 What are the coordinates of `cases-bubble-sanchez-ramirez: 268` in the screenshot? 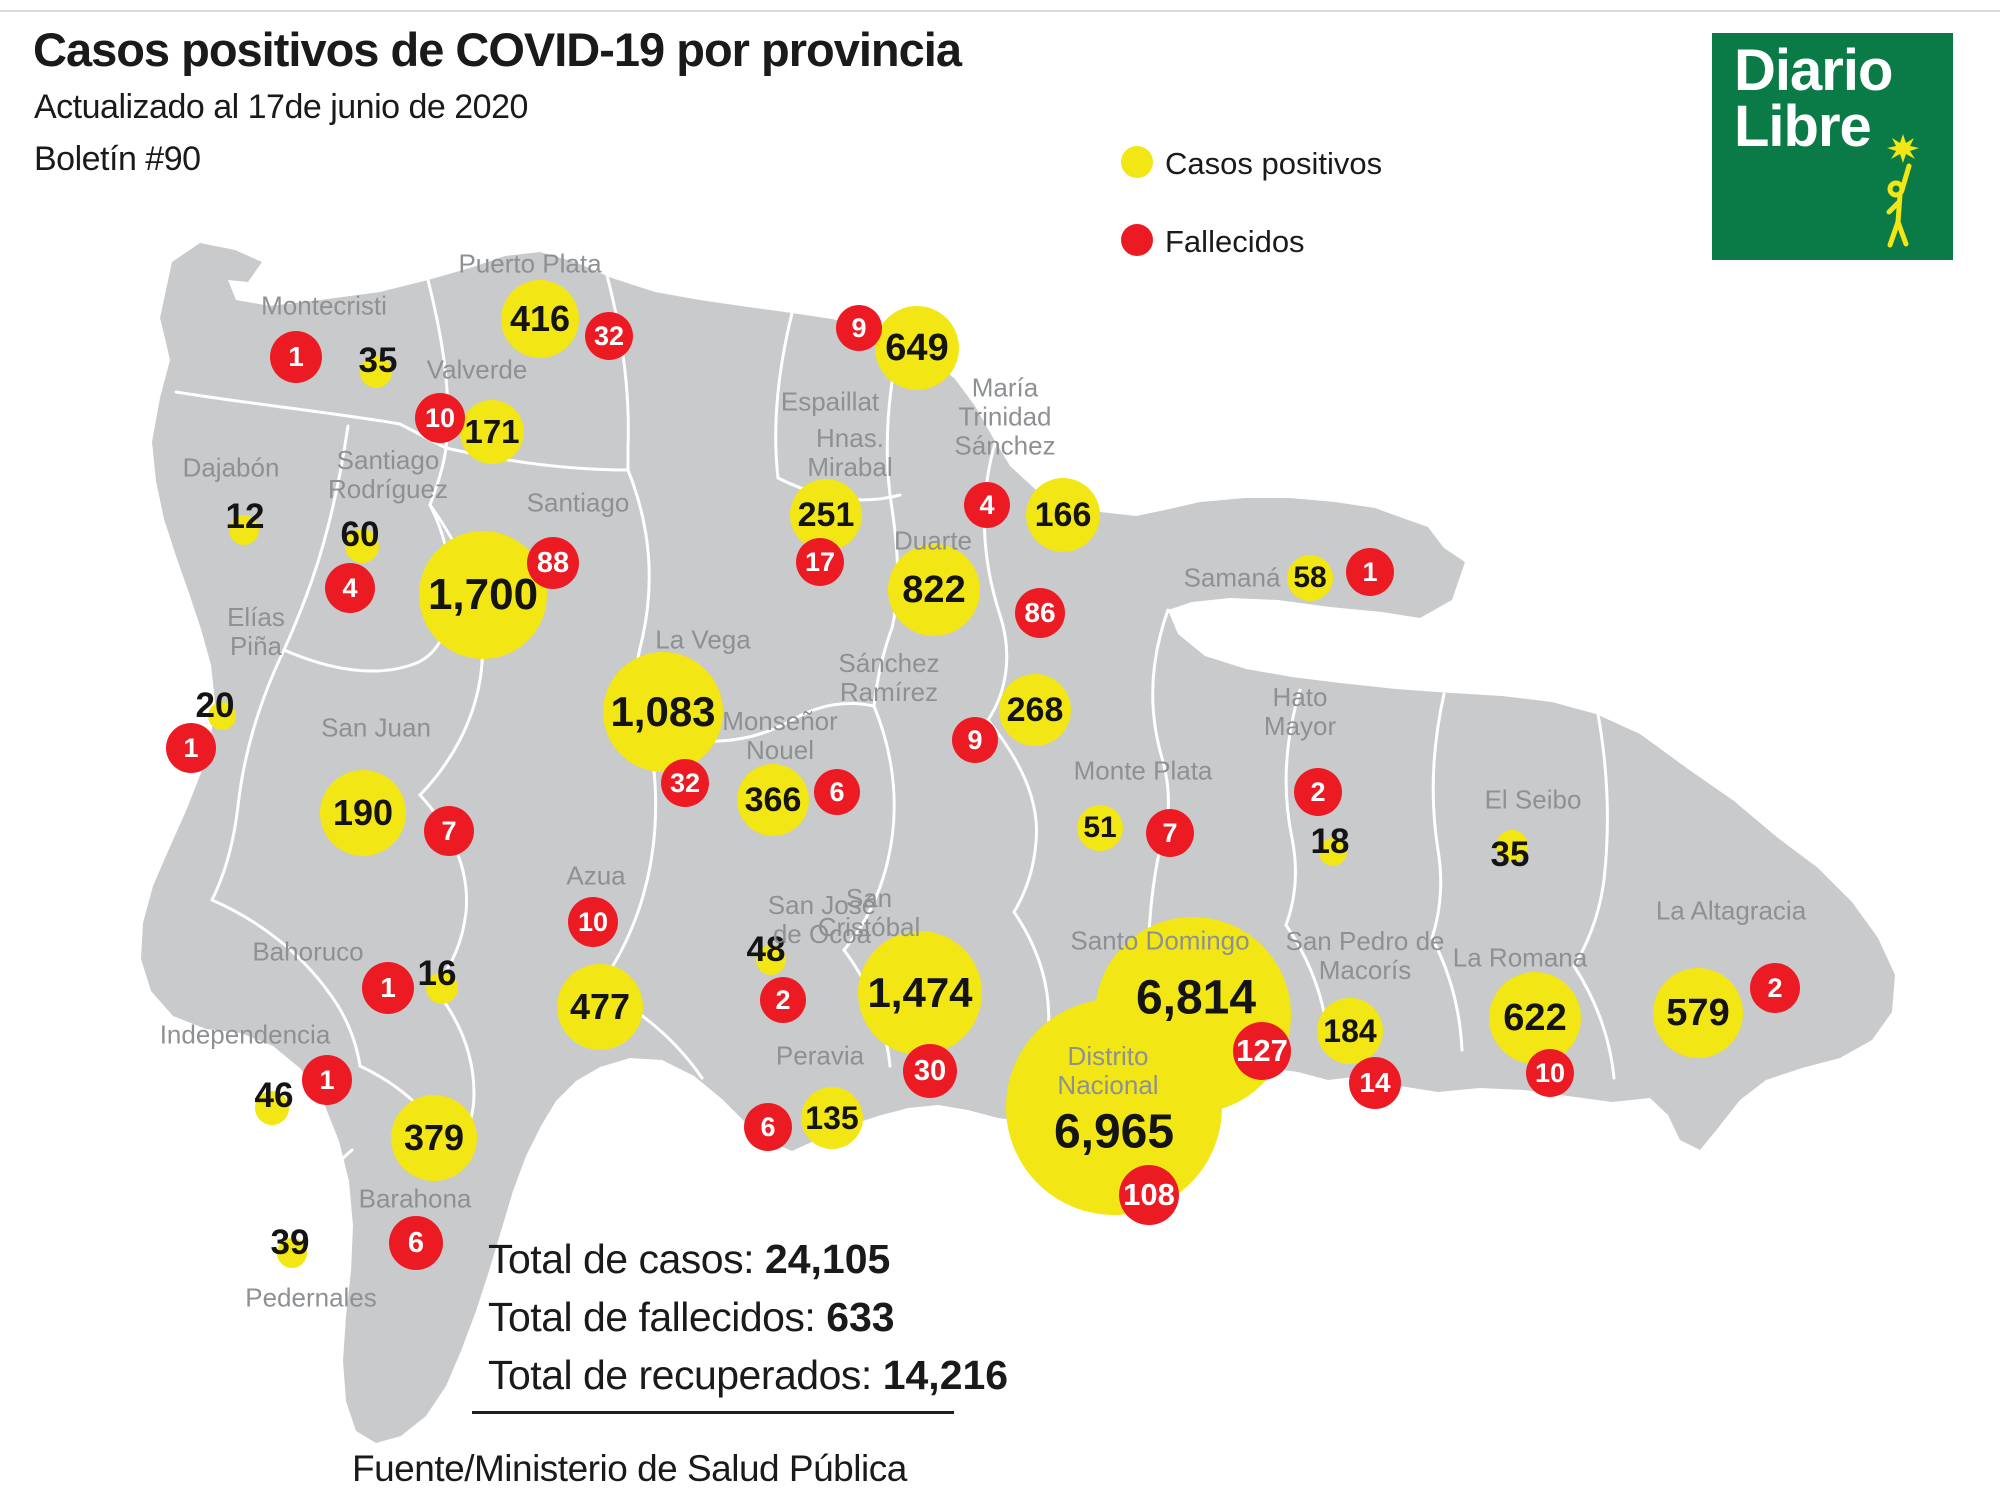 It's located at (1035, 710).